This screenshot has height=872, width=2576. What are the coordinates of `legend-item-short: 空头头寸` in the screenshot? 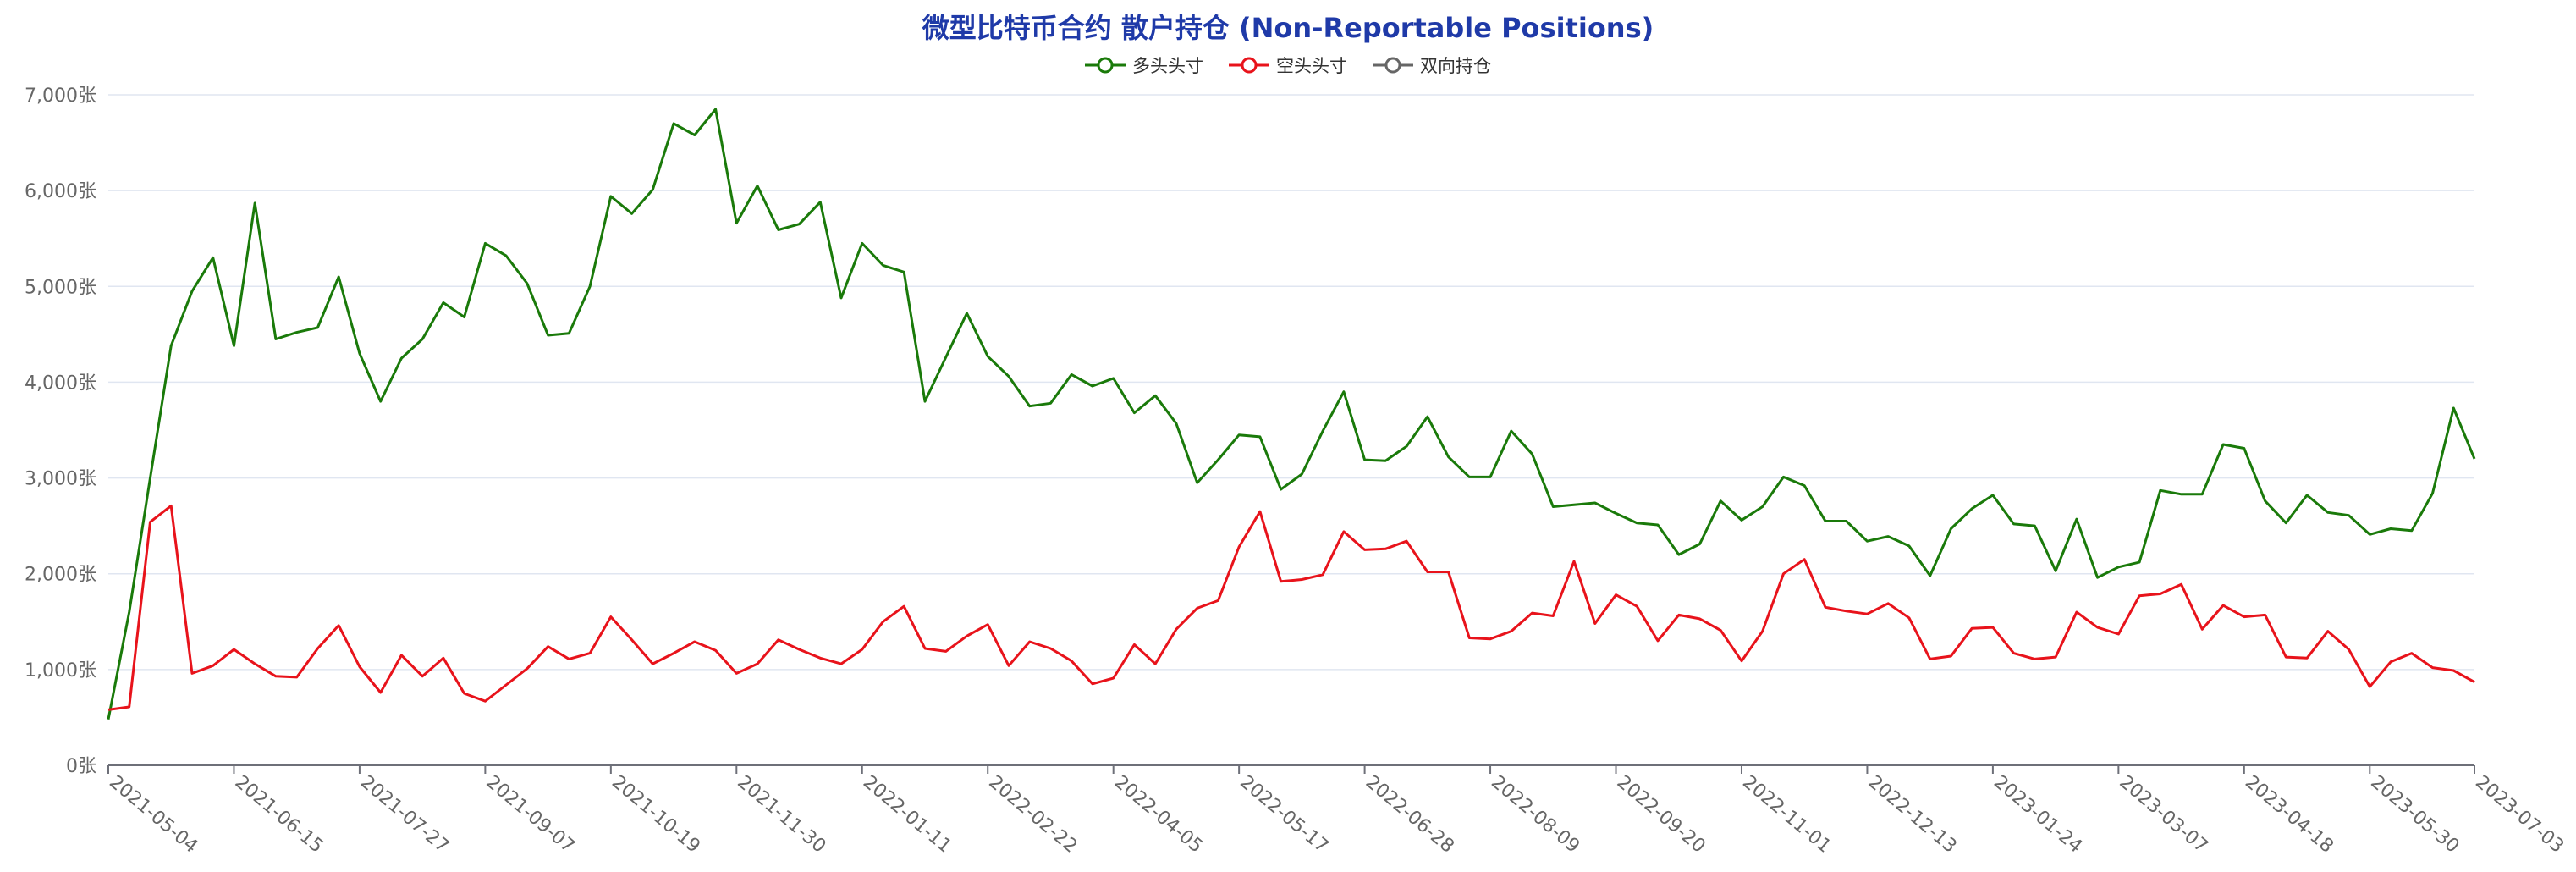 It's located at (1288, 65).